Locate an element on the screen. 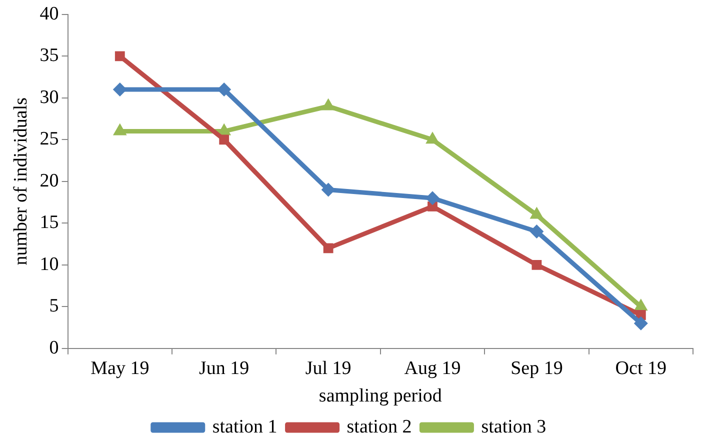  x-axis-title: sampling period is located at coordinates (380, 396).